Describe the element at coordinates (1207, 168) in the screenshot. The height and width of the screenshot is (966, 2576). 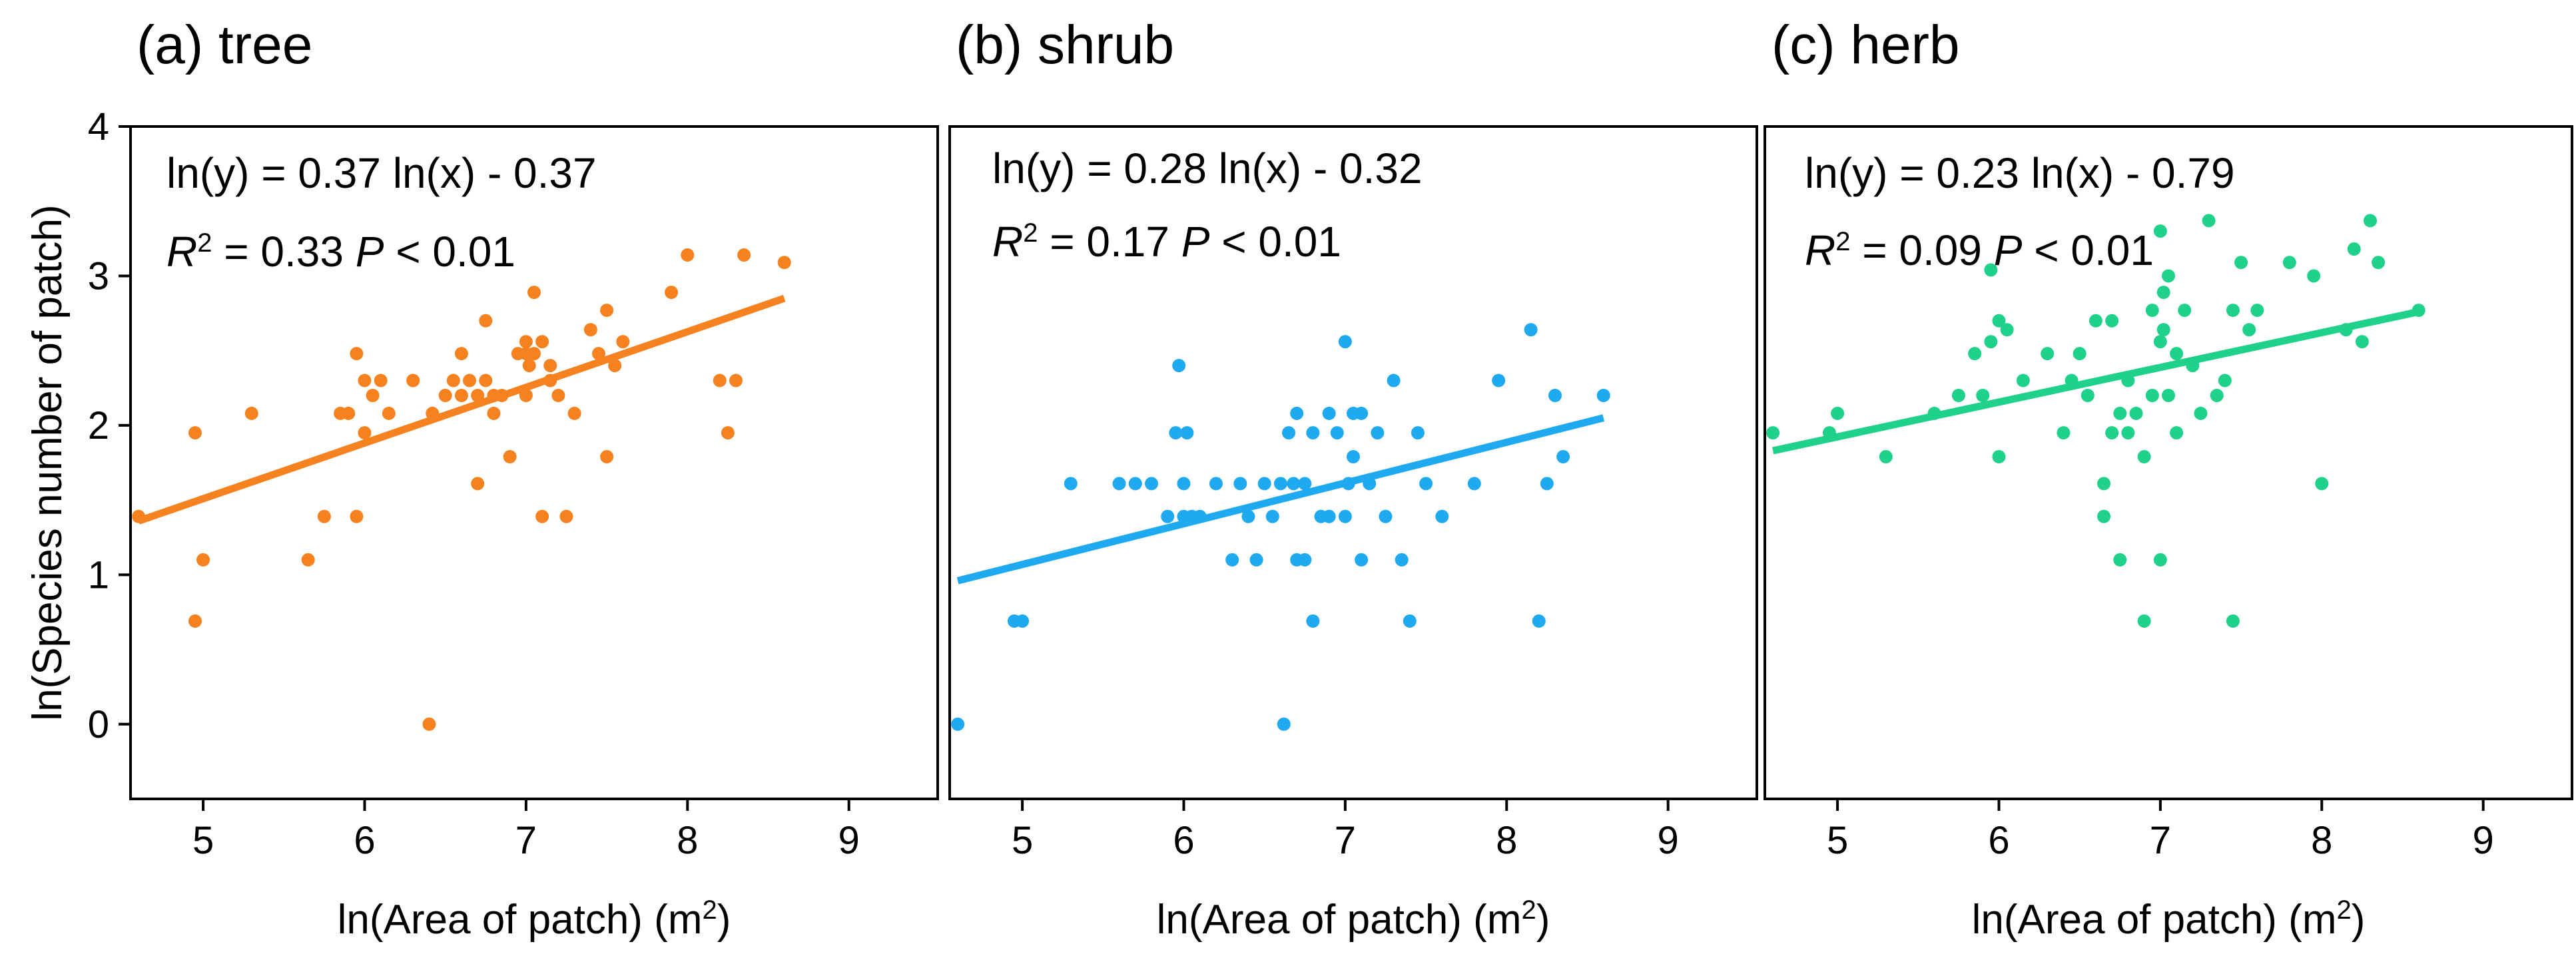
I see `regression-equation: ln(y) = 0.28 ln(x) - 0.32` at that location.